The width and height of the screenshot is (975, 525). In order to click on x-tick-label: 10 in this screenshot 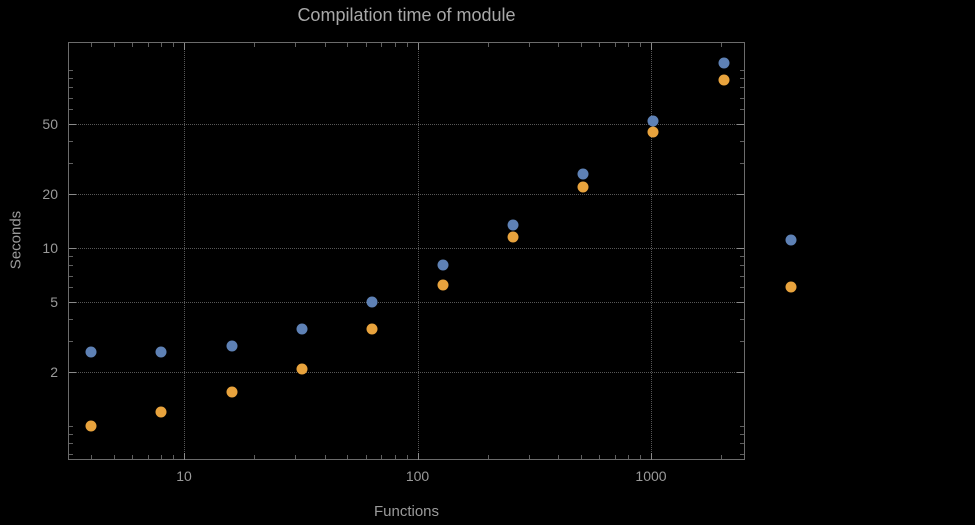, I will do `click(184, 476)`.